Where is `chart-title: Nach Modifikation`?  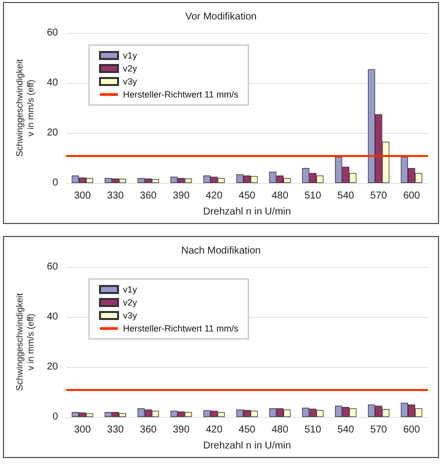 chart-title: Nach Modifikation is located at coordinates (221, 251).